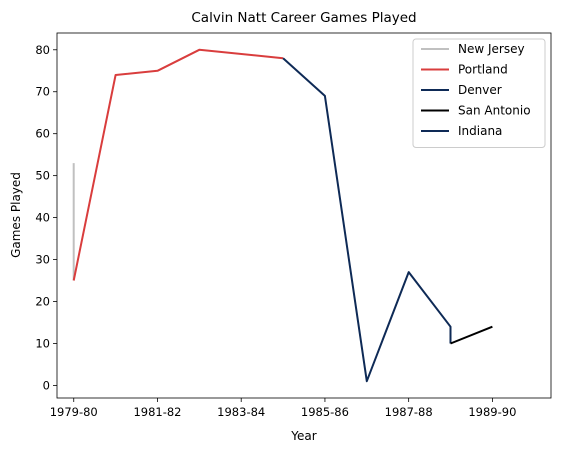  Describe the element at coordinates (492, 412) in the screenshot. I see `x-tick-label-5: 1989-90` at that location.